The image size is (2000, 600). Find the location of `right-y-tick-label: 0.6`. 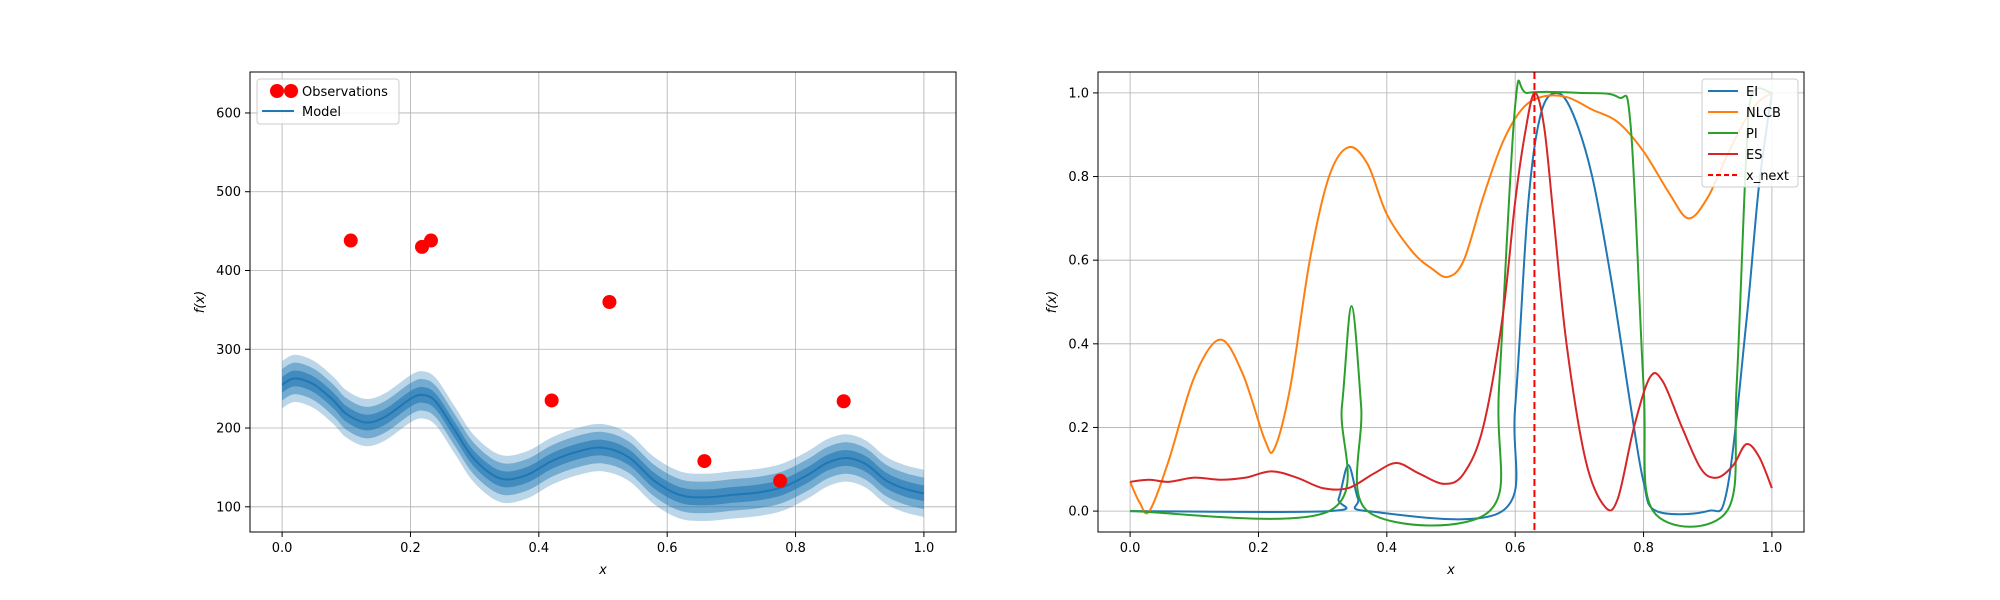

right-y-tick-label: 0.6 is located at coordinates (1078, 261).